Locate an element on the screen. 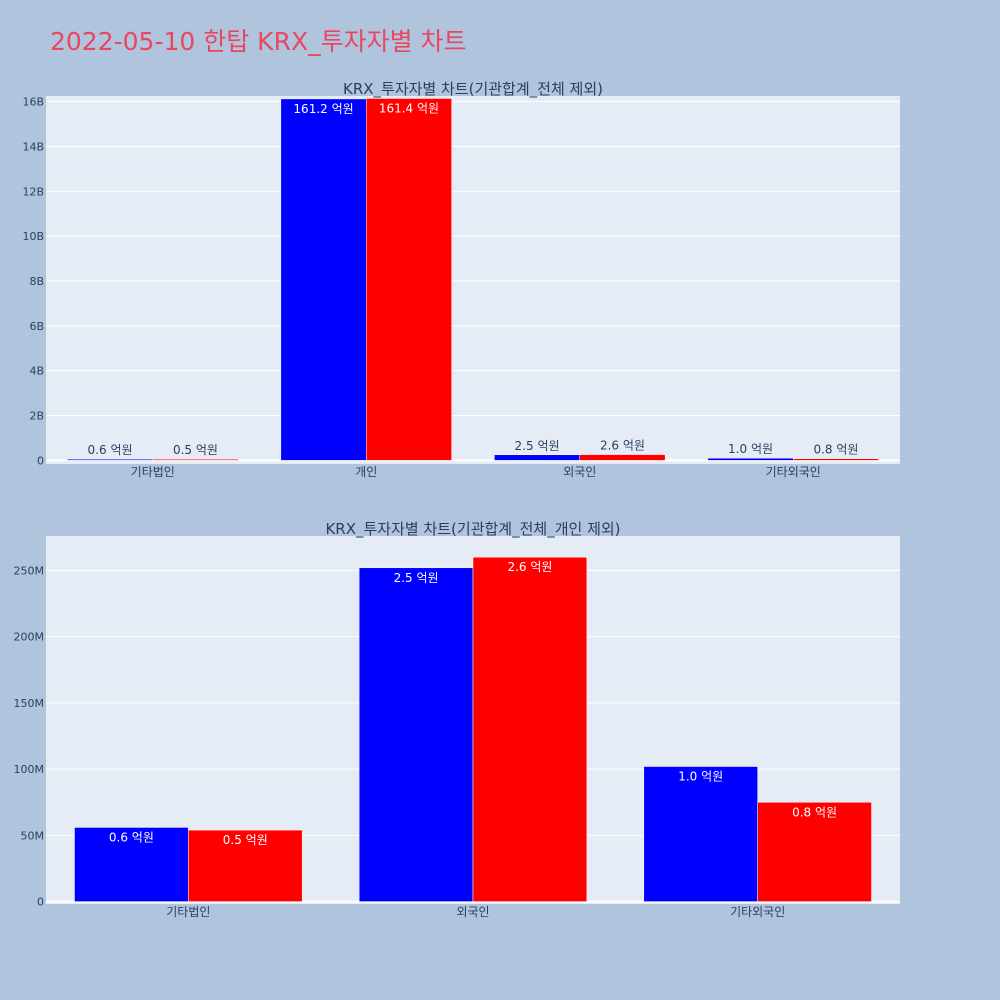 Image resolution: width=1000 pixels, height=1000 pixels. y-tick-label: 200M is located at coordinates (29, 637).